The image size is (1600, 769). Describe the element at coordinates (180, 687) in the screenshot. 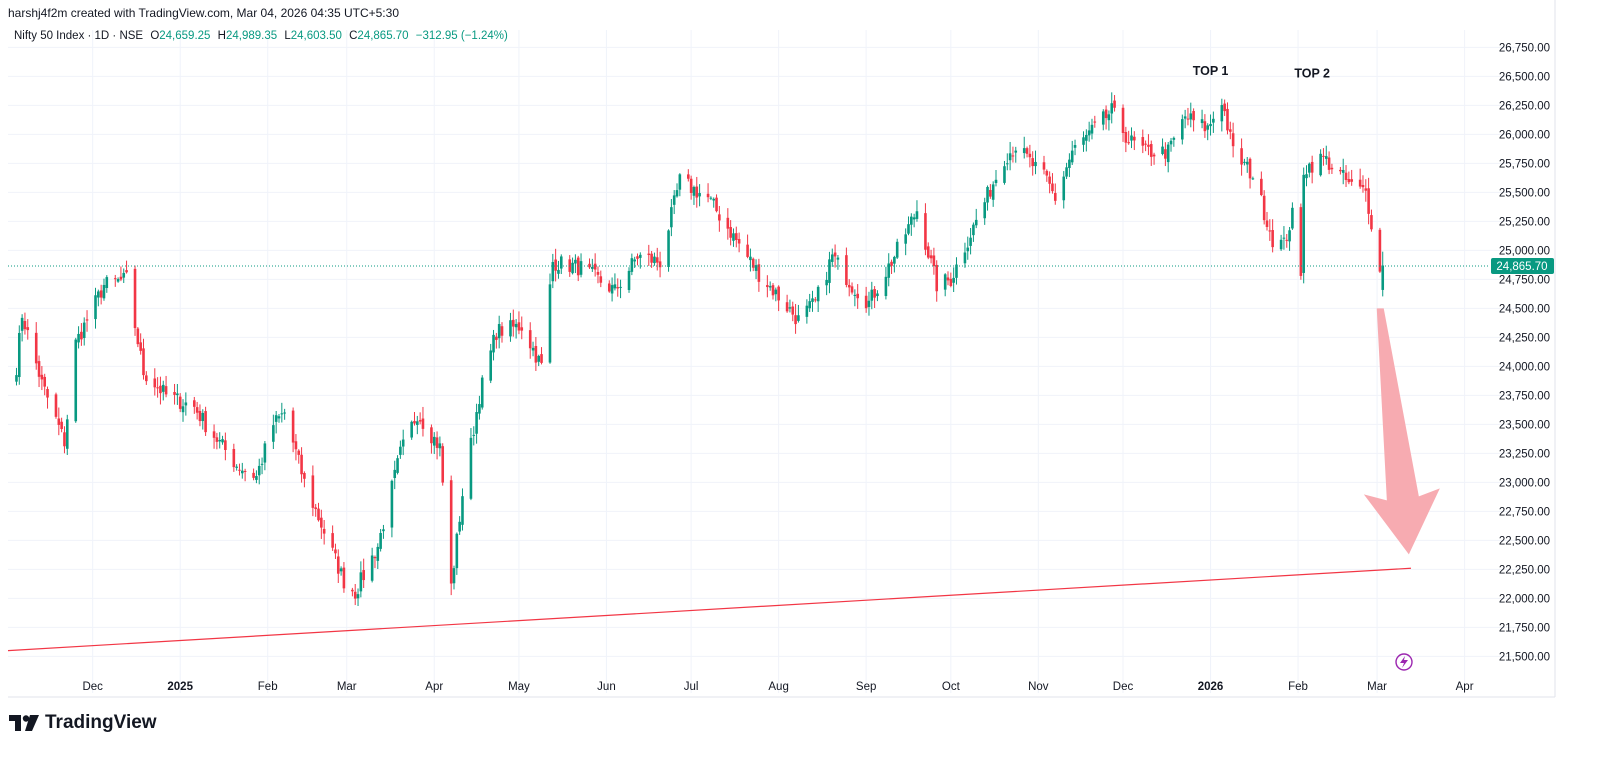

I see `x-tick-label: 2025` at that location.